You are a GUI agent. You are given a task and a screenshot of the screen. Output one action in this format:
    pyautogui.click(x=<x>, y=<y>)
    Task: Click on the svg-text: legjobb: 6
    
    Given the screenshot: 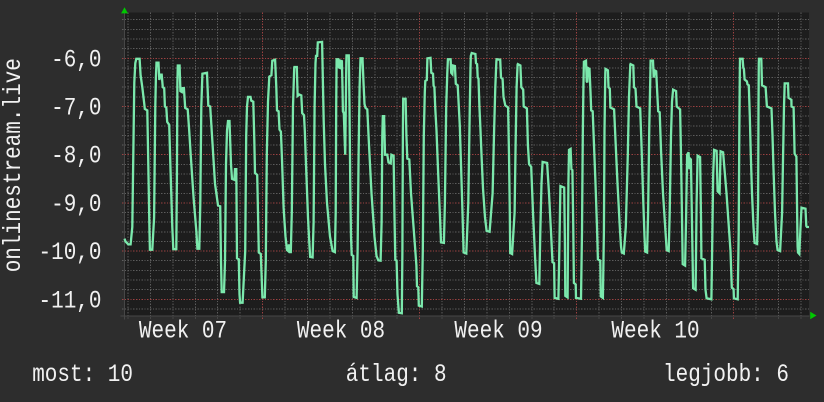 What is the action you would take?
    pyautogui.click(x=726, y=374)
    